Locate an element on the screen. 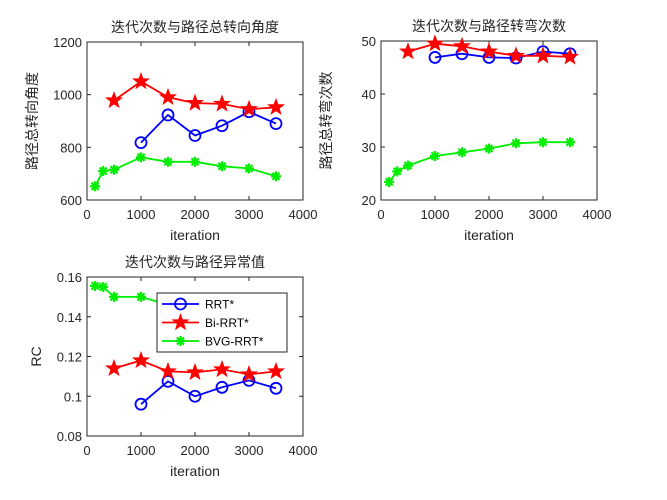  y-tick-label: 800 is located at coordinates (71, 147).